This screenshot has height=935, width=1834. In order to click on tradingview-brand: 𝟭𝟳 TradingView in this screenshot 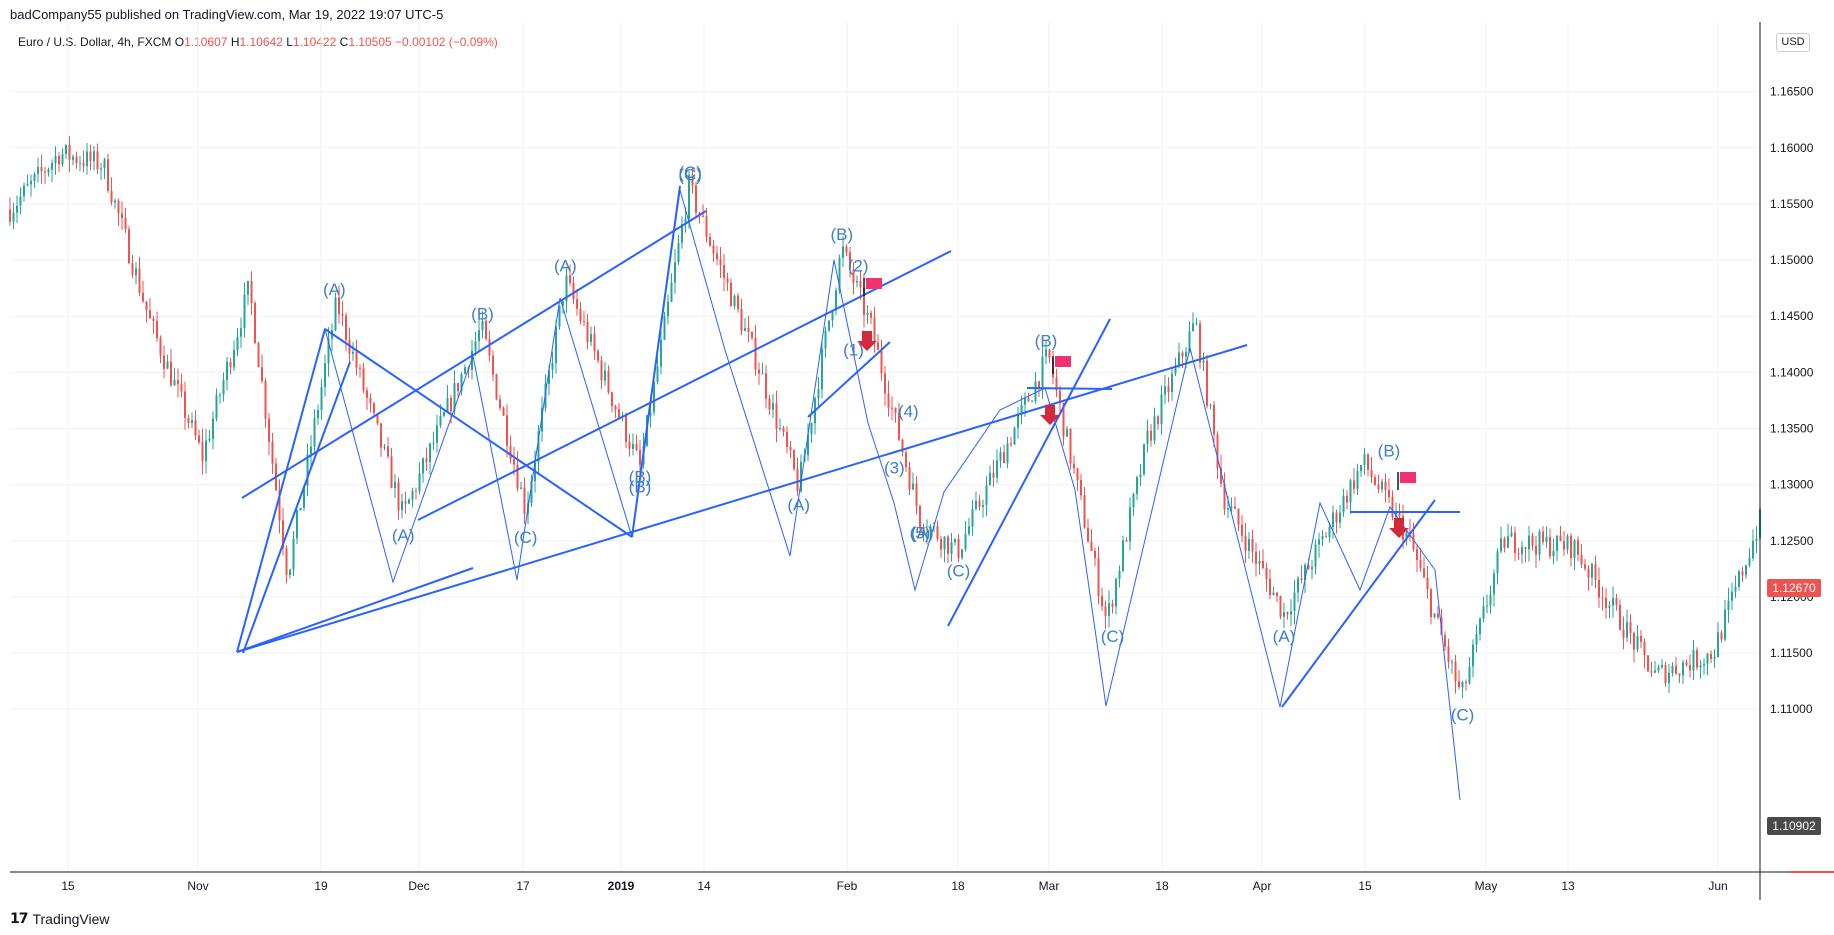, I will do `click(60, 918)`.